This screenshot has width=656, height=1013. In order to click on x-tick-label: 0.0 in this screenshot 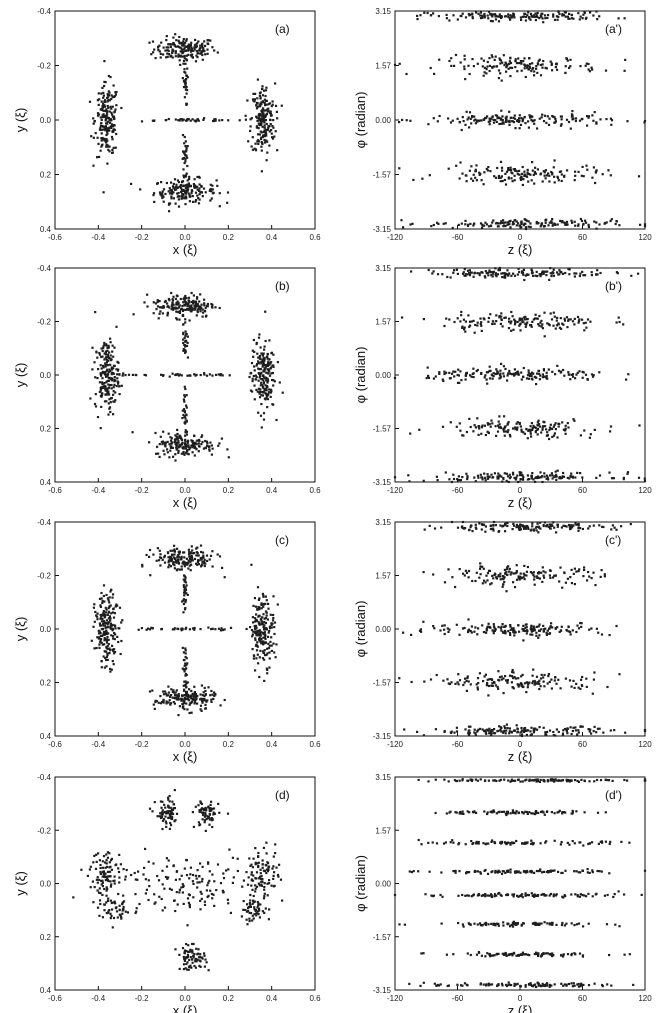, I will do `click(185, 998)`.